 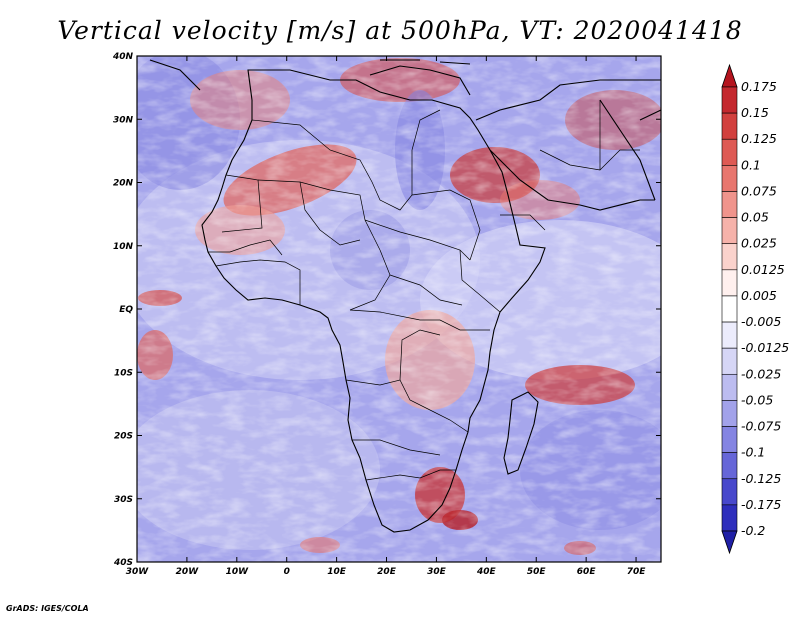 What do you see at coordinates (759, 86) in the screenshot?
I see `colorbar-label: 0.175` at bounding box center [759, 86].